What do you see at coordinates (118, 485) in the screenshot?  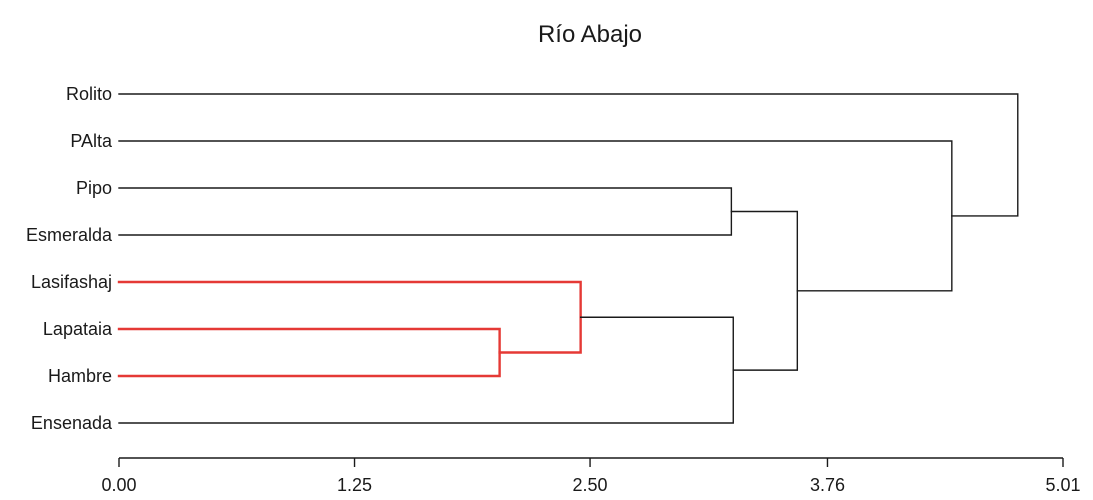 I see `x-tick-label-1: 0.00` at bounding box center [118, 485].